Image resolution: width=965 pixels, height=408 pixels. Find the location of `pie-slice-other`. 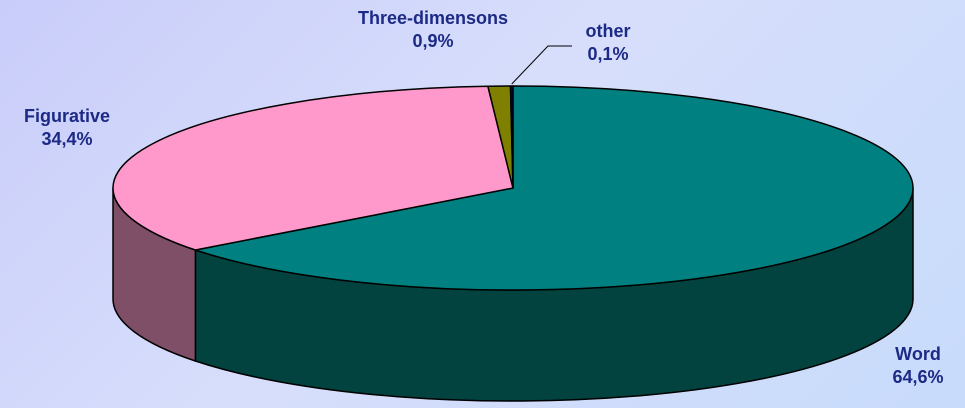

pie-slice-other is located at coordinates (511, 137).